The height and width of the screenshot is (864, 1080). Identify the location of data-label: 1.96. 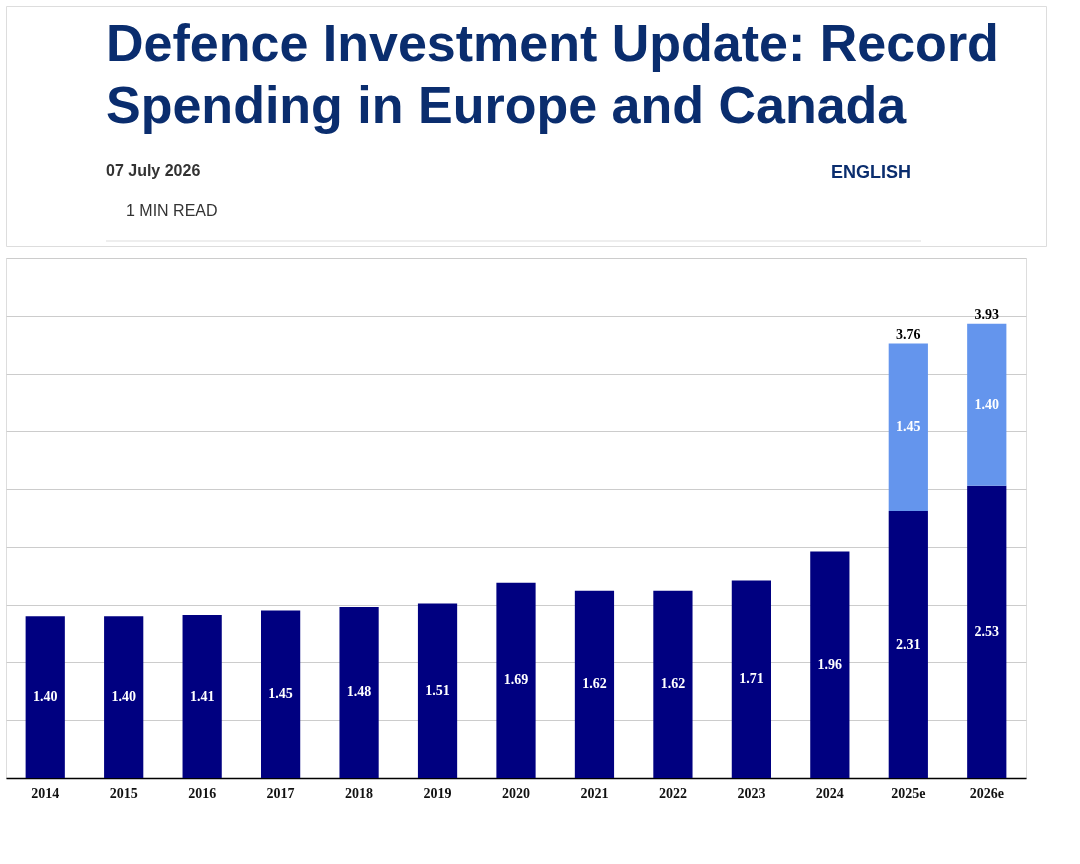
(830, 664).